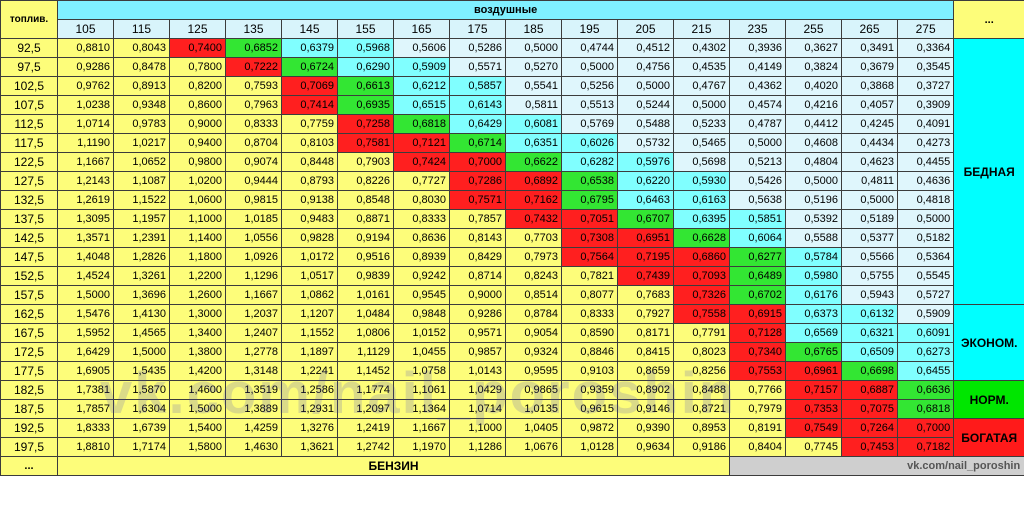 This screenshot has height=520, width=1024. What do you see at coordinates (869, 48) in the screenshot?
I see `ratio-cell: 0,3491` at bounding box center [869, 48].